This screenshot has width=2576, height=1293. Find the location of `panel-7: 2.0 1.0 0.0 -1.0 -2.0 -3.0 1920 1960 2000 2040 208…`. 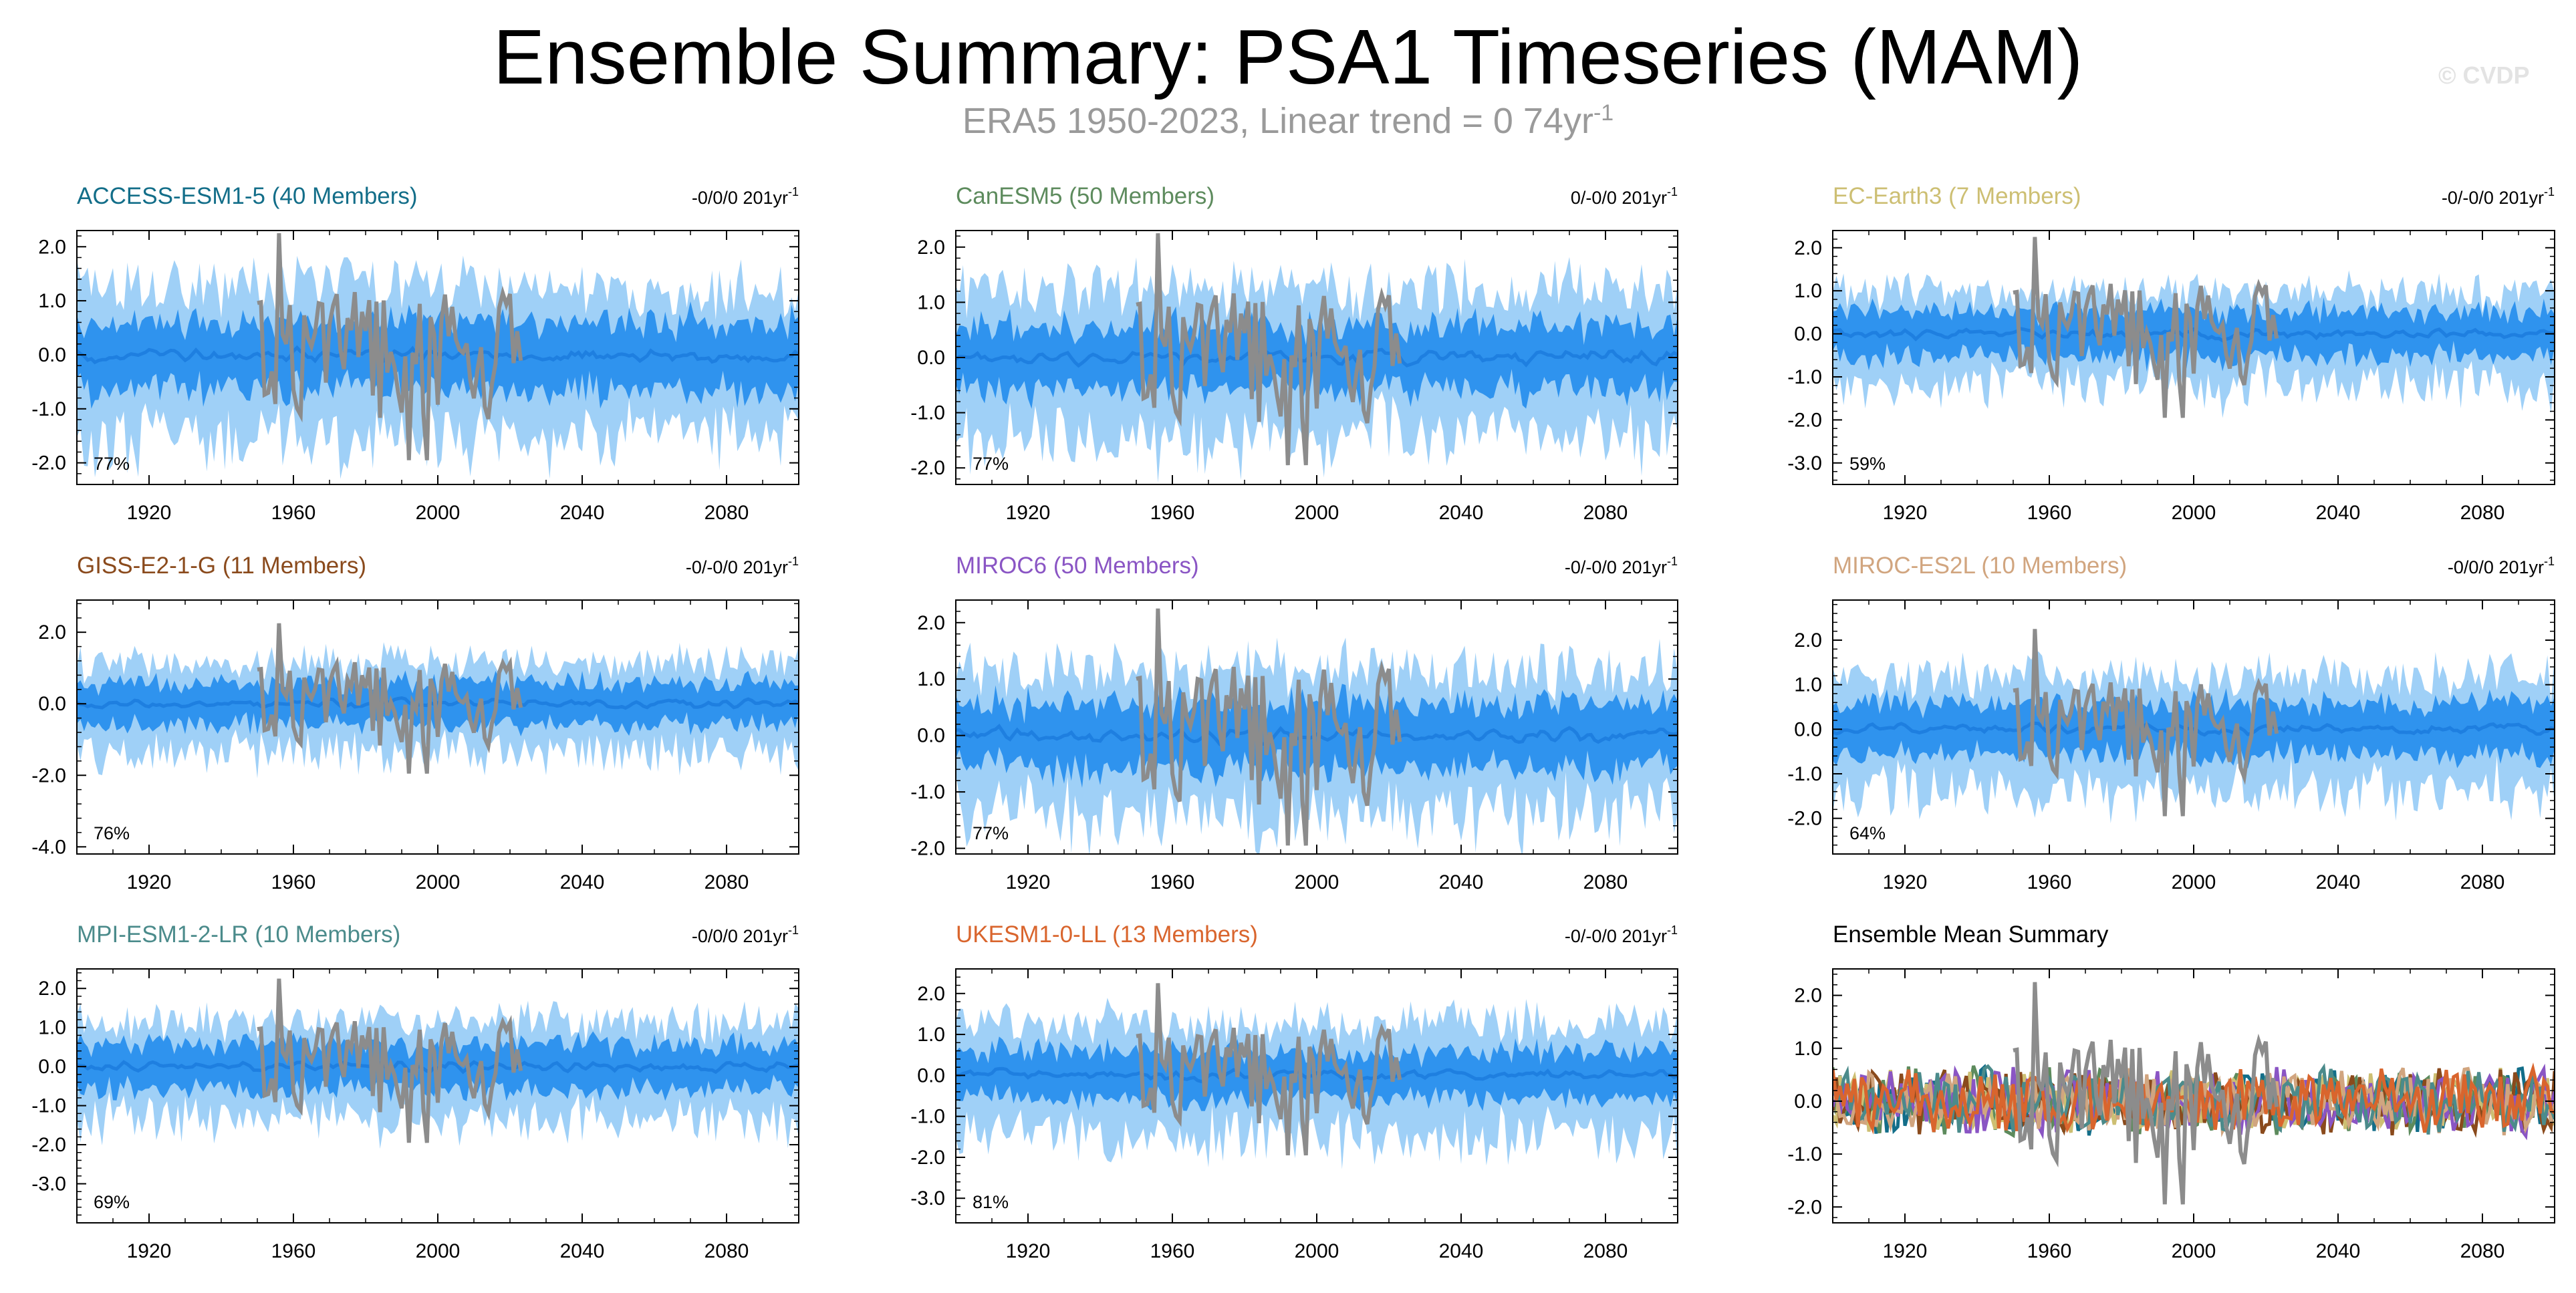

panel-7: 2.0 1.0 0.0 -1.0 -2.0 -3.0 1920 1960 2000 2040 208… is located at coordinates (415, 1091).